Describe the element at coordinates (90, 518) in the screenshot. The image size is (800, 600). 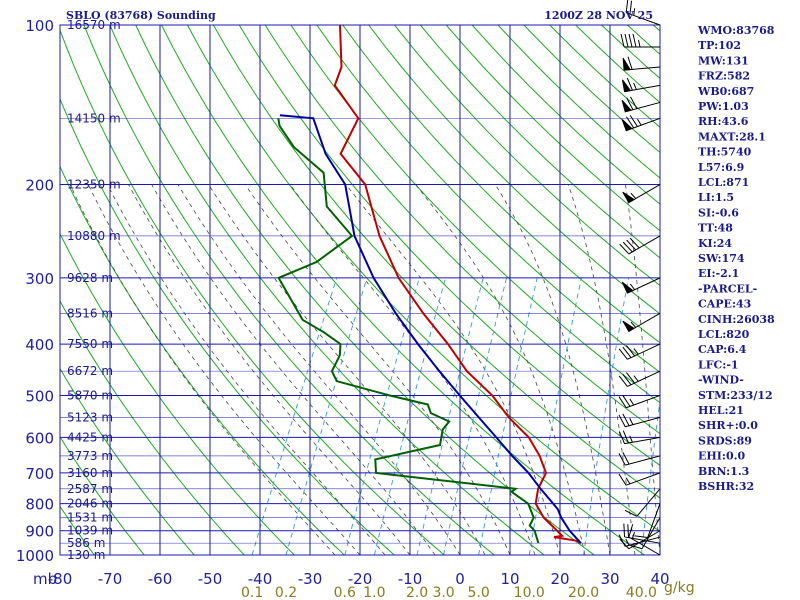
I see `height-label: 1531 m` at that location.